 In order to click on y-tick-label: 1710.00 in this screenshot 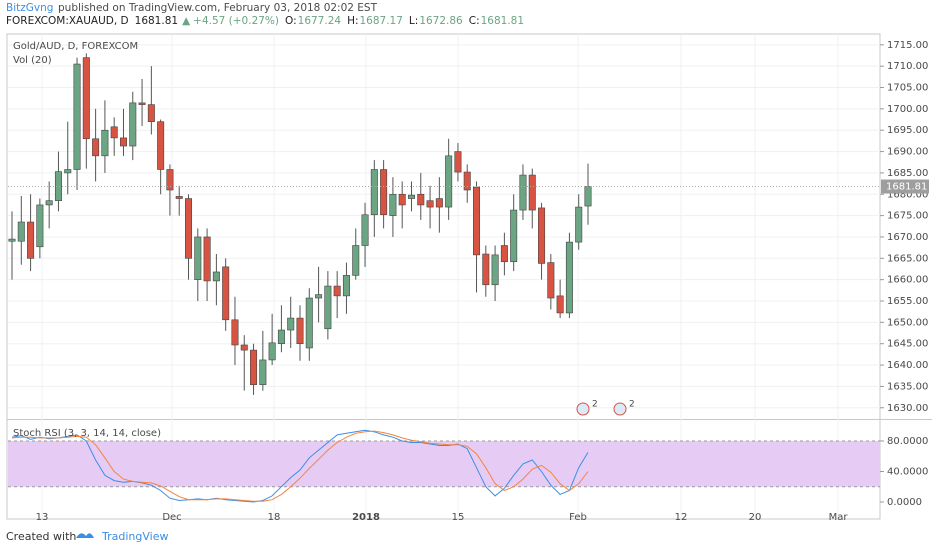, I will do `click(907, 66)`.